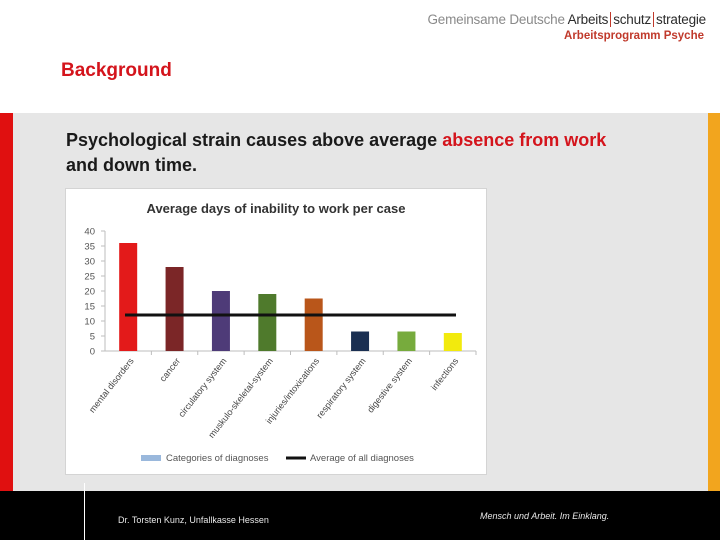 This screenshot has height=540, width=720. What do you see at coordinates (293, 391) in the screenshot?
I see `x-tick-label: injuries/intoxications` at bounding box center [293, 391].